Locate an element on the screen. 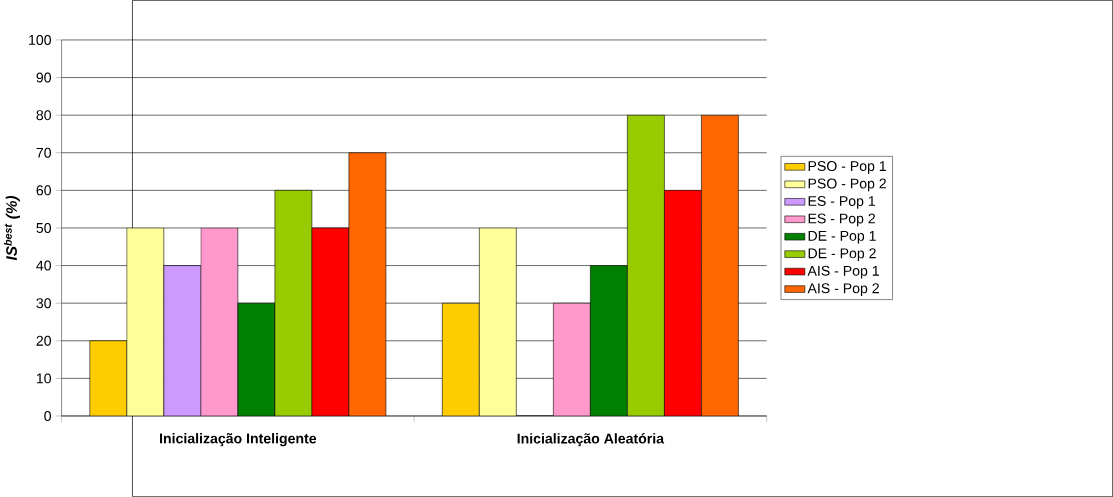 The image size is (1113, 497). y-tick-label: 30 is located at coordinates (44, 303).